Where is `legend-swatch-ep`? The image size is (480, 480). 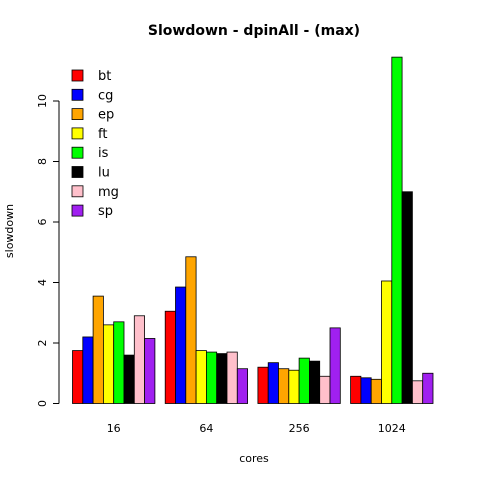
legend-swatch-ep is located at coordinates (77, 114).